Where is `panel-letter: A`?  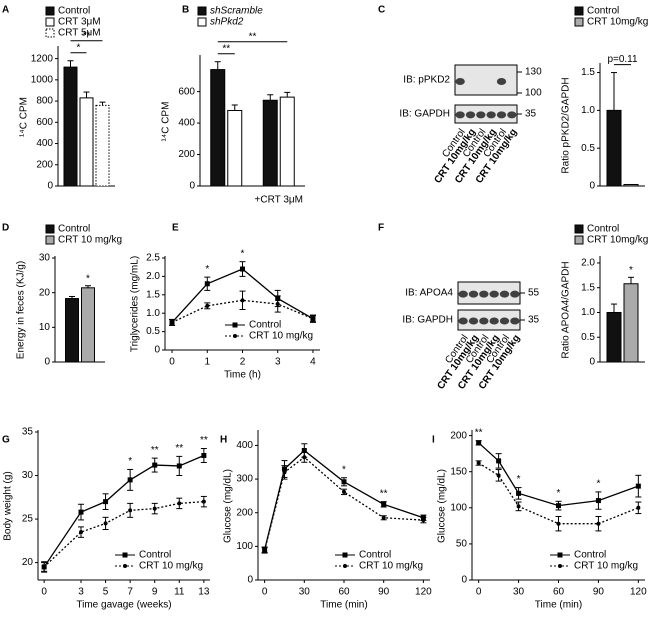 panel-letter: A is located at coordinates (5, 10).